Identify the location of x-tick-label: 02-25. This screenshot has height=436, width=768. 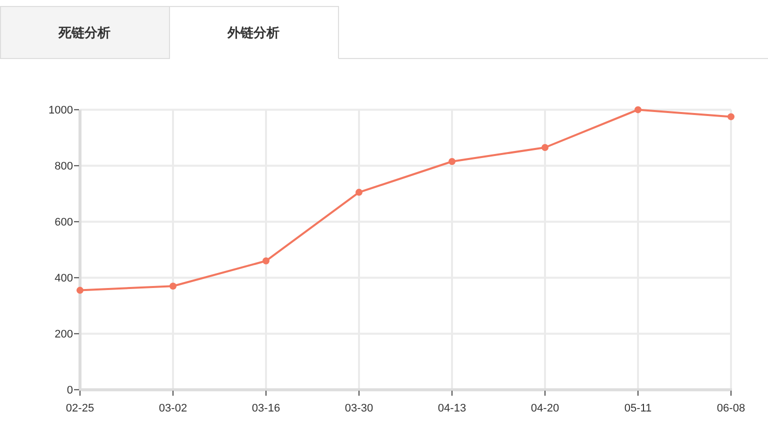
(80, 408).